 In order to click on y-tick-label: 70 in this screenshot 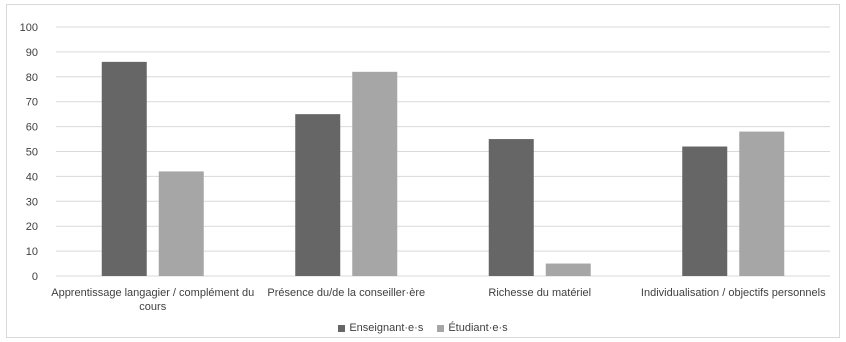, I will do `click(32, 103)`.